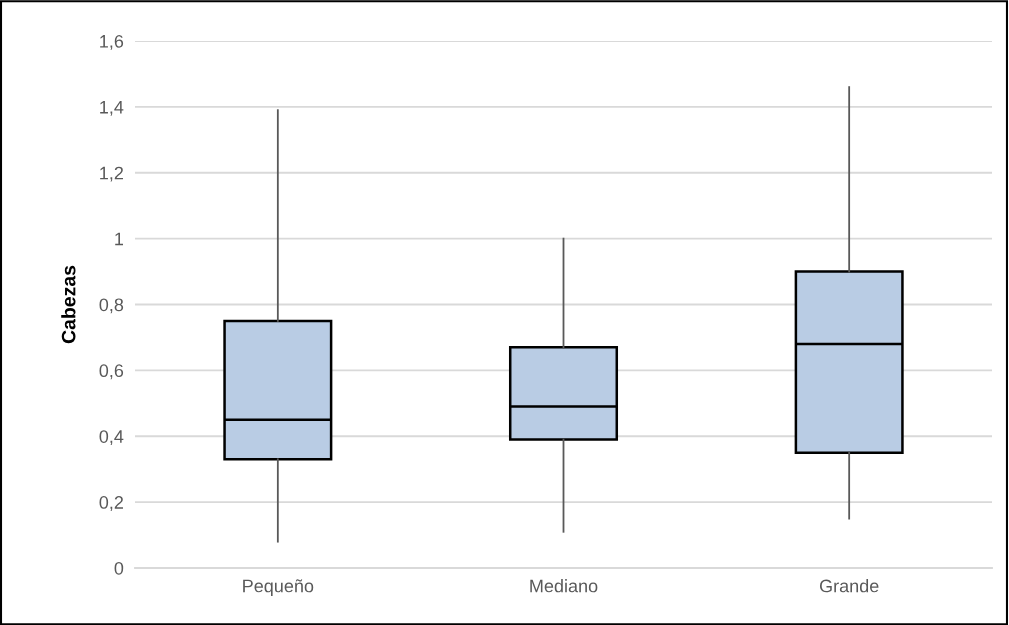 The width and height of the screenshot is (1009, 625). I want to click on x-tick-label: Mediano, so click(564, 586).